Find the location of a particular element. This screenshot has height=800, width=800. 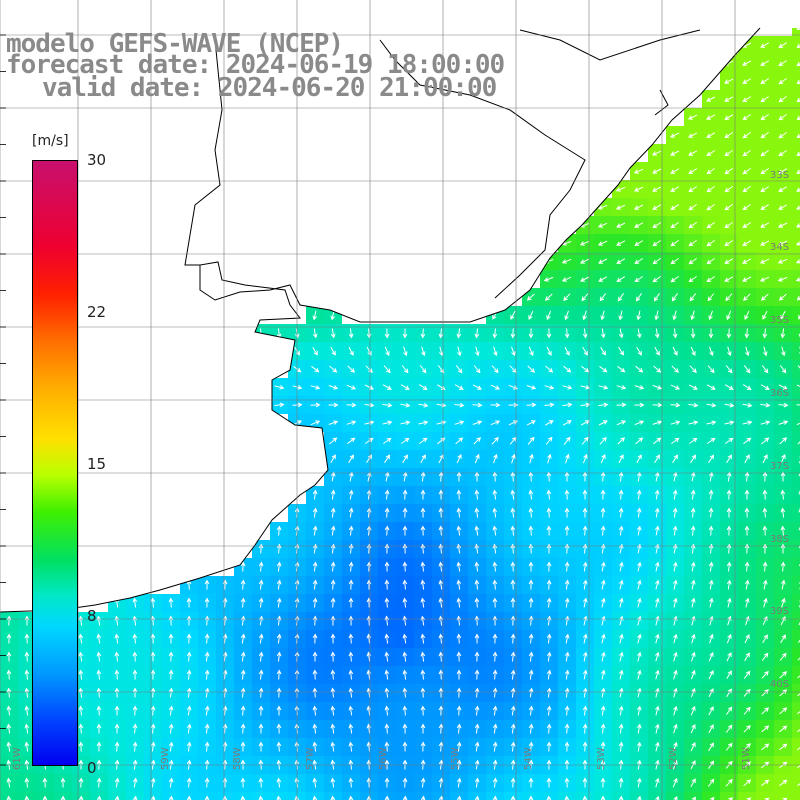

lon-label: 55W is located at coordinates (455, 758).